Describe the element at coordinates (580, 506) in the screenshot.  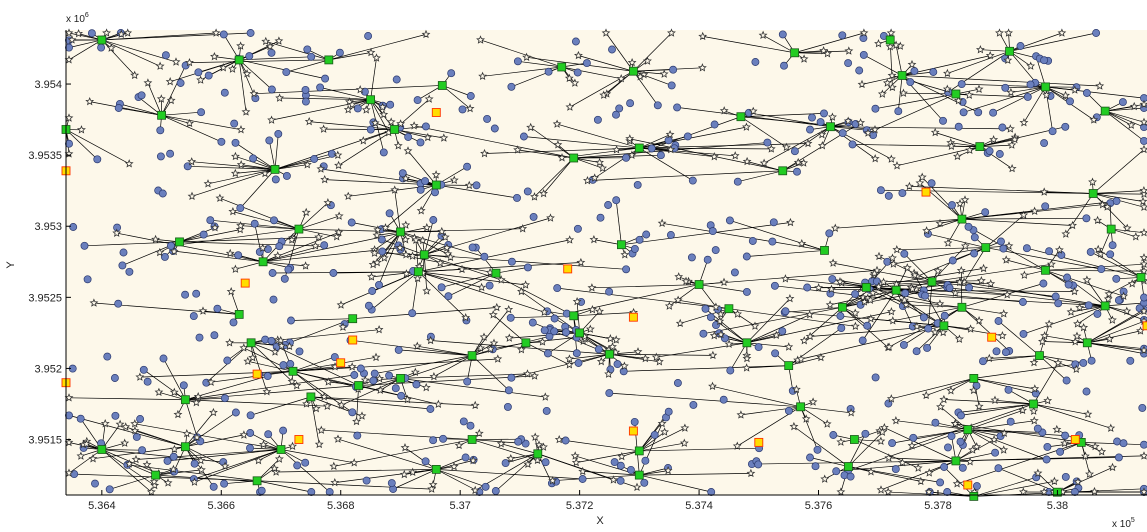
I see `x-tick-label: 5.372` at that location.